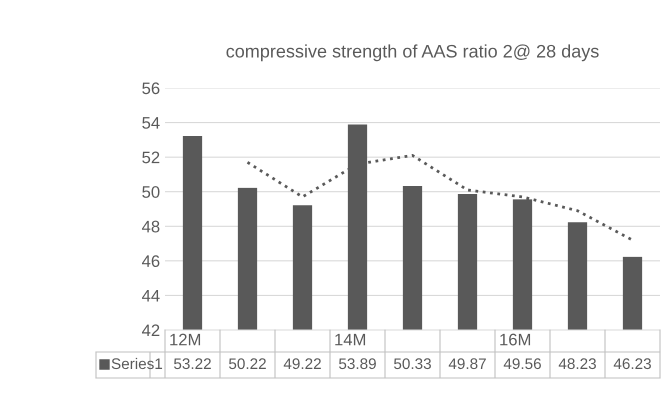 The image size is (672, 417). I want to click on x-tick-label: 12M, so click(185, 340).